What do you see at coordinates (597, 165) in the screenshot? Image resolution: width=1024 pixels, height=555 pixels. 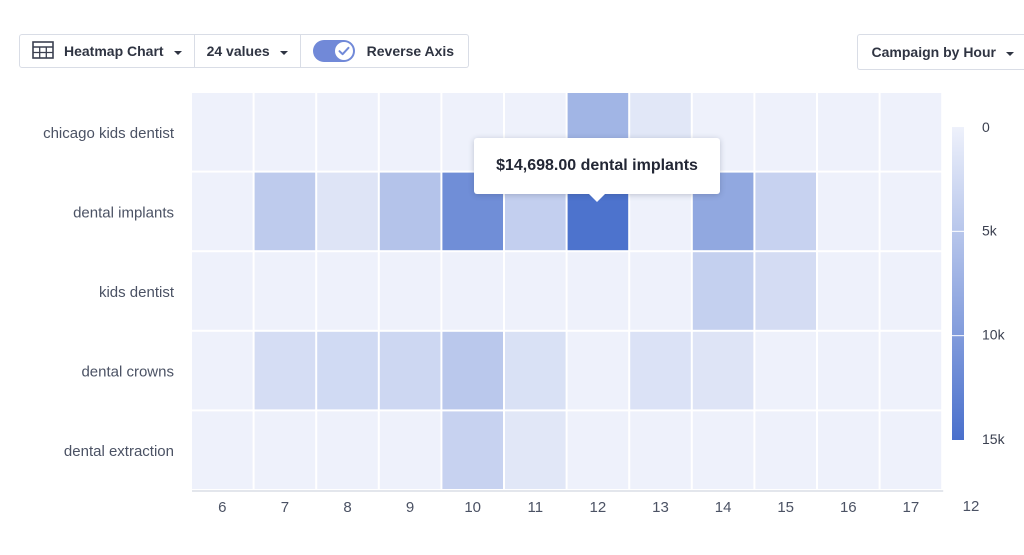 I see `tooltip-text: $14,698.00 dental implants` at bounding box center [597, 165].